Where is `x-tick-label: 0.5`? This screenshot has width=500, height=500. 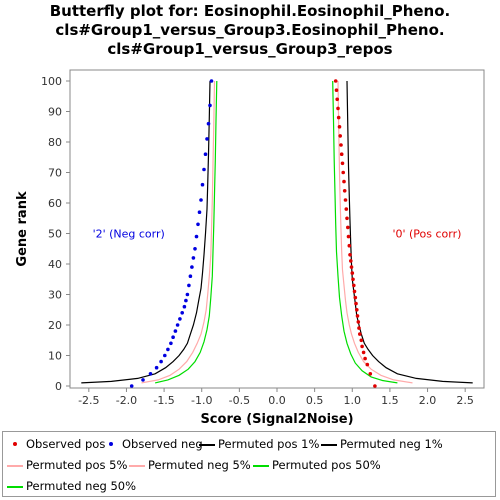
x-tick-label: 0.5 is located at coordinates (315, 400).